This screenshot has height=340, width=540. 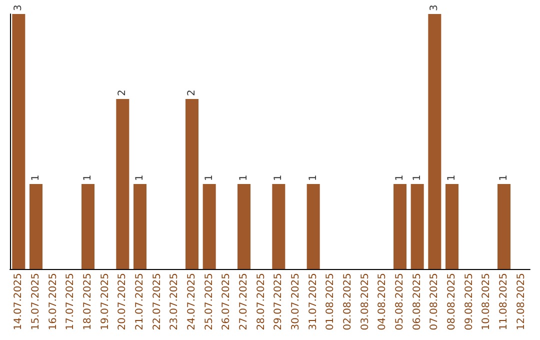 I want to click on x-tick-label: 18.07.2025, so click(x=88, y=301).